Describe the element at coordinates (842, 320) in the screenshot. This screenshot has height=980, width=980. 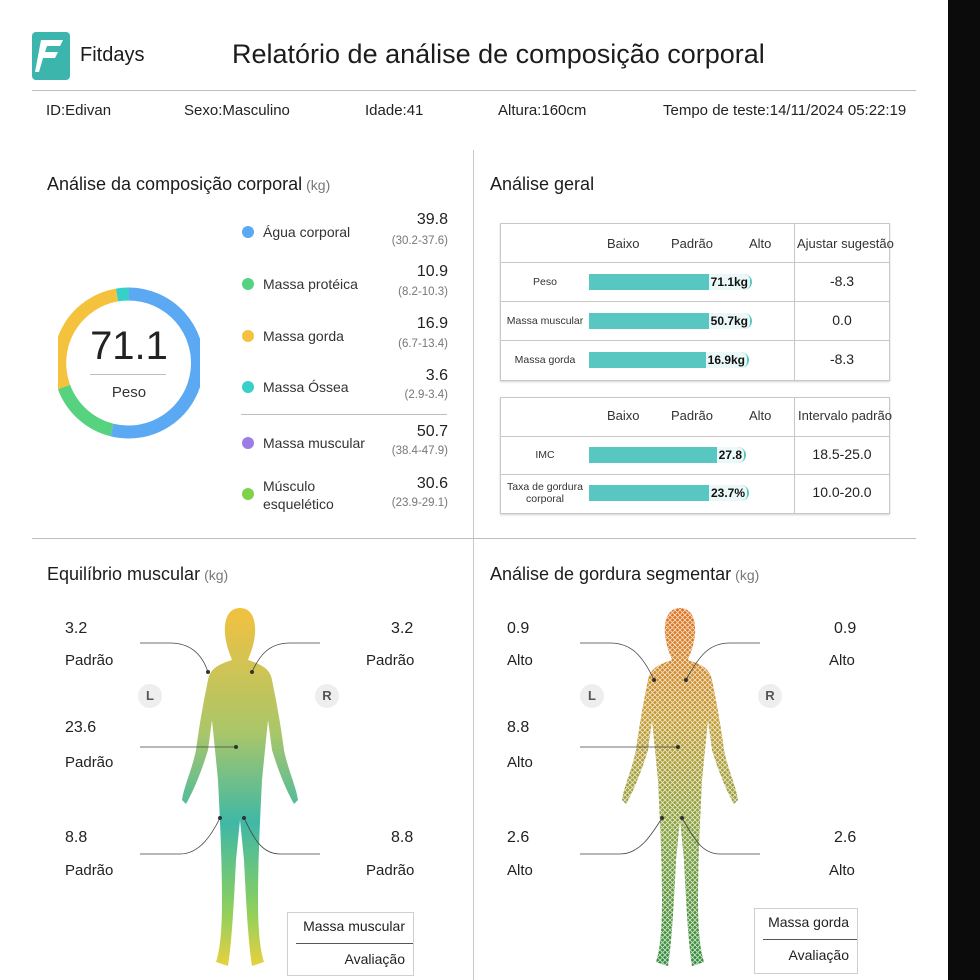
I see `t1-row-muscle-adjust: 0.0` at that location.